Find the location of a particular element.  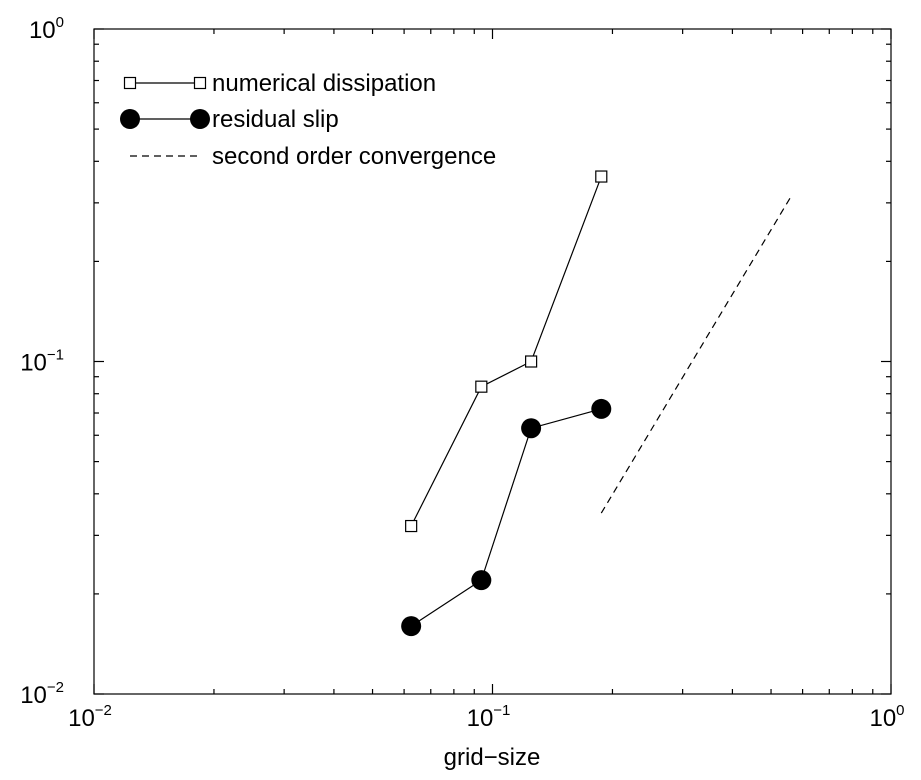

y-tick-label: 10⁰ is located at coordinates (46, 29).